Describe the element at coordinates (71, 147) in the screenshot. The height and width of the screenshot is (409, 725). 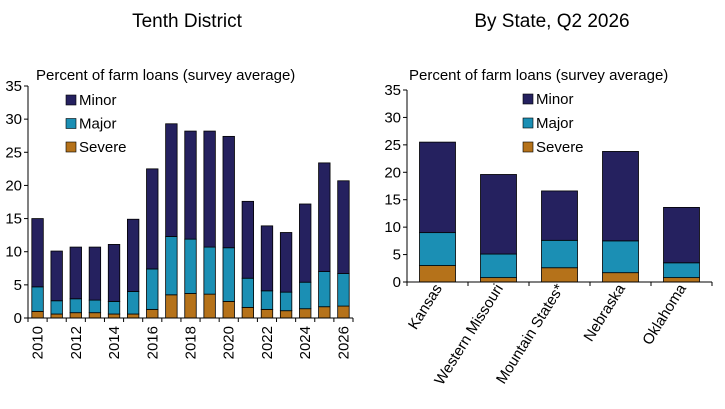
I see `legend-swatch-severe` at that location.